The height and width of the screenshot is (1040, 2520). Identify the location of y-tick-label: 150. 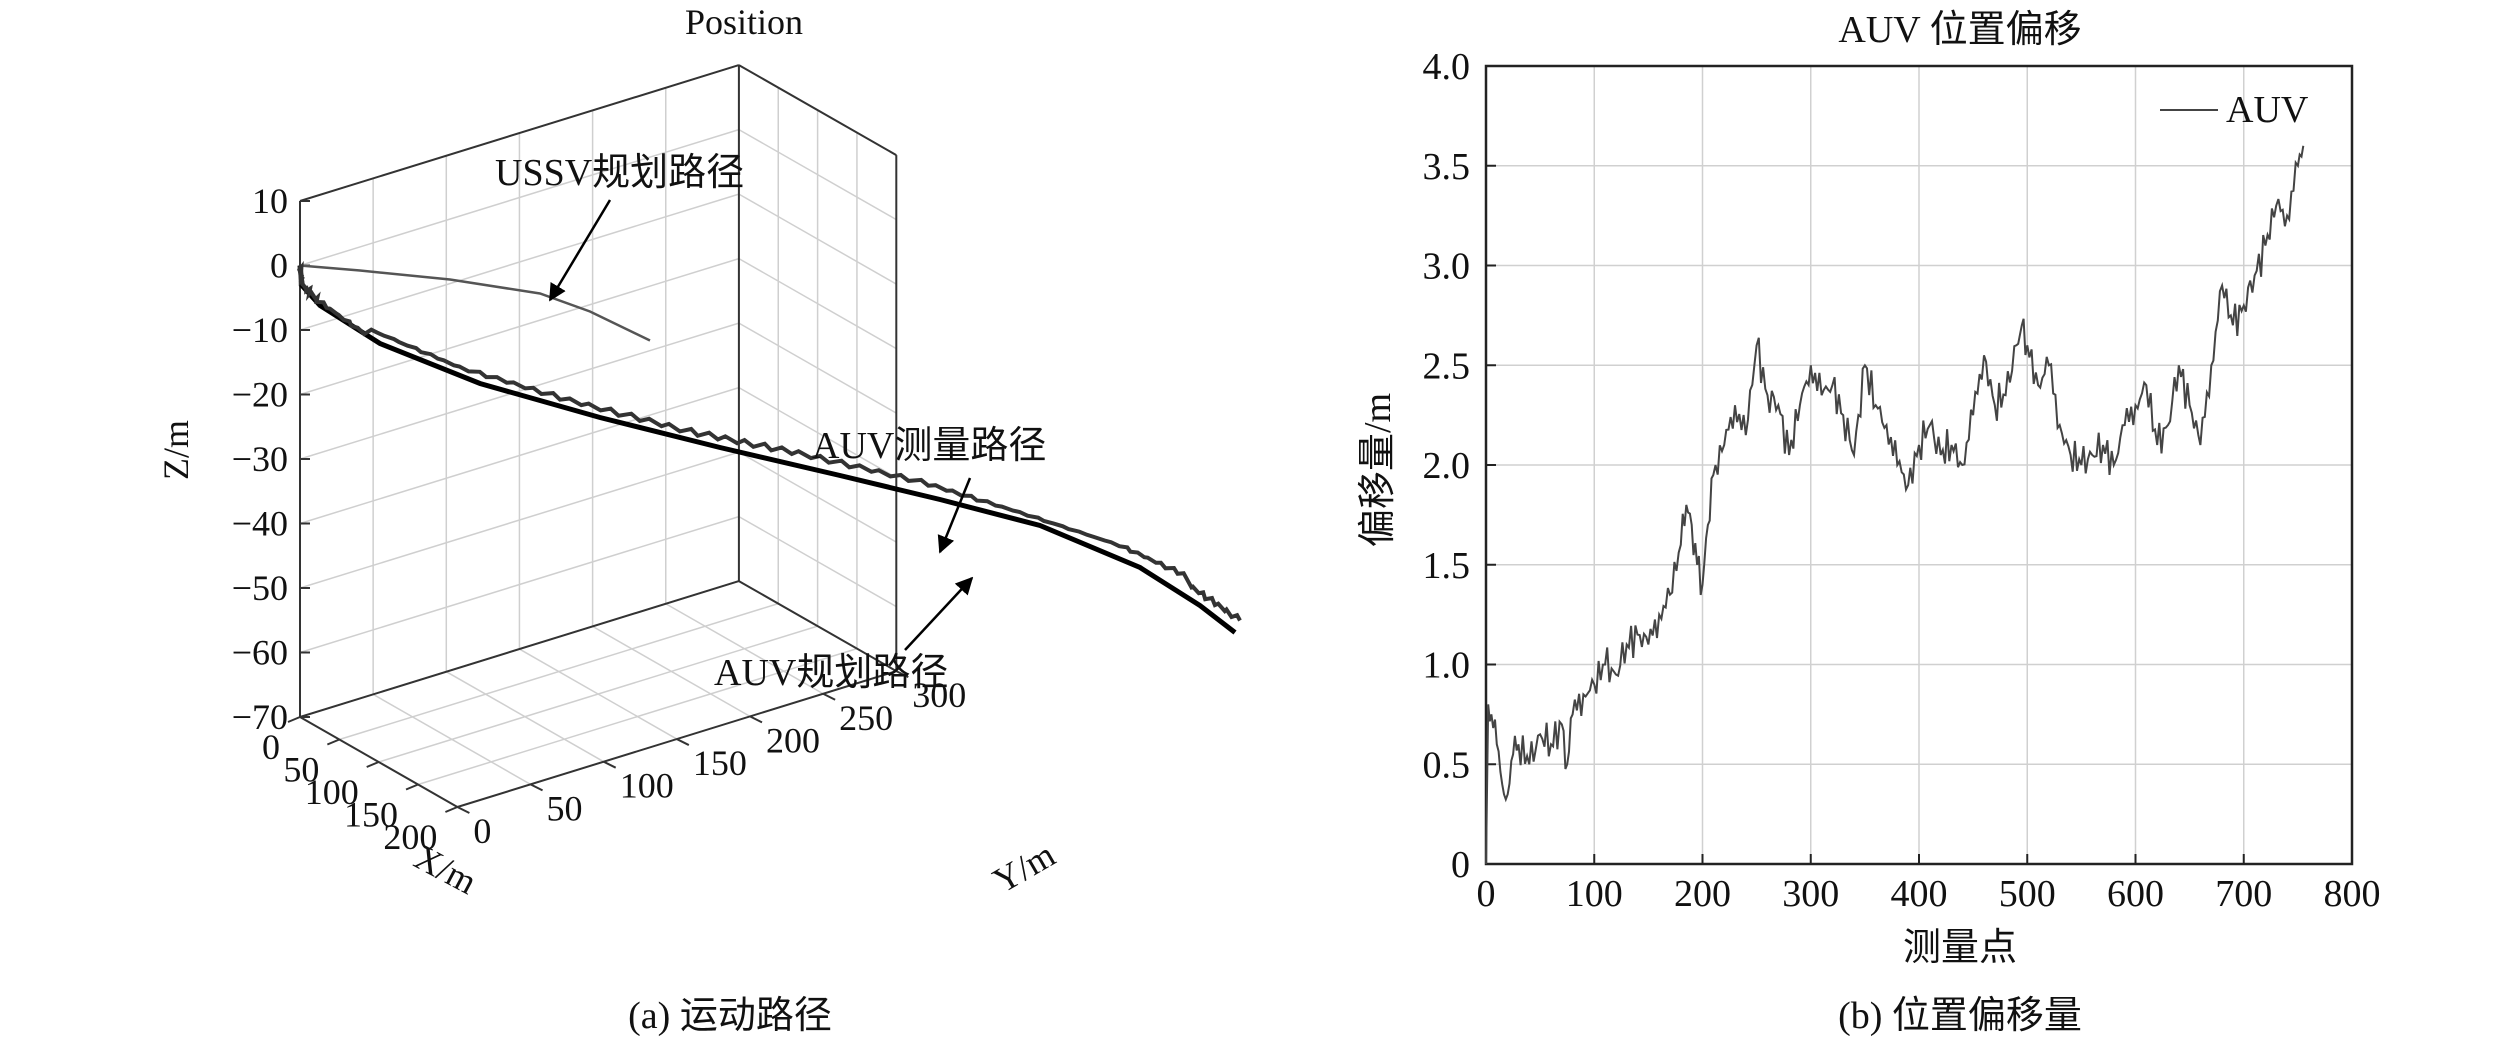
(720, 763).